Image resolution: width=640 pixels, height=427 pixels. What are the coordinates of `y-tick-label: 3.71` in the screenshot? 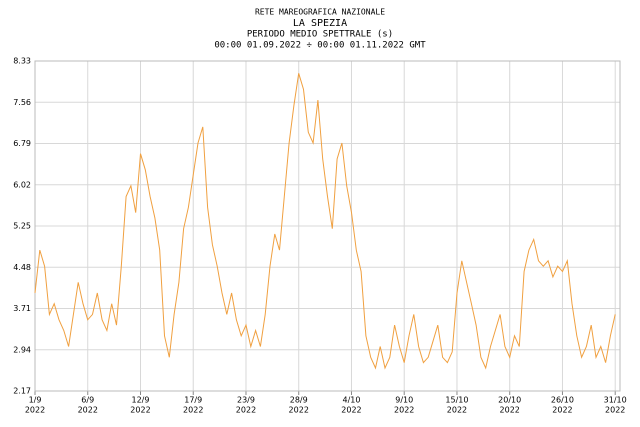 It's located at (22, 308).